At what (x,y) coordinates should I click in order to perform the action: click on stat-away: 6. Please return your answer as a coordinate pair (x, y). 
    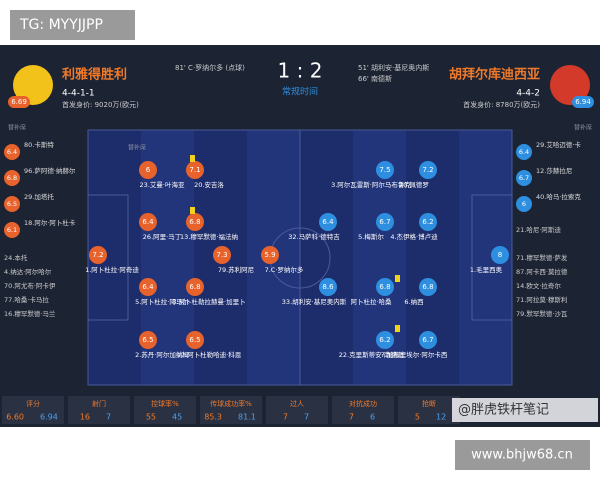
    Looking at the image, I should click on (372, 417).